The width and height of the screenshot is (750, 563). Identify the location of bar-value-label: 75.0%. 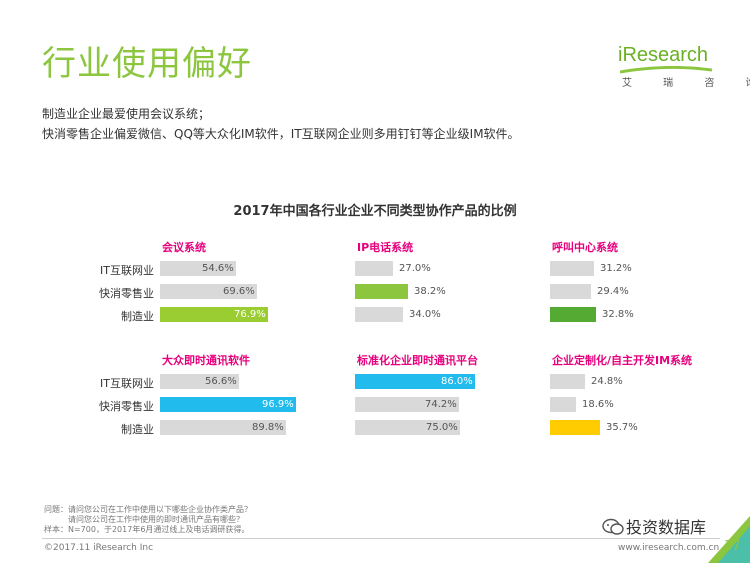
(442, 427).